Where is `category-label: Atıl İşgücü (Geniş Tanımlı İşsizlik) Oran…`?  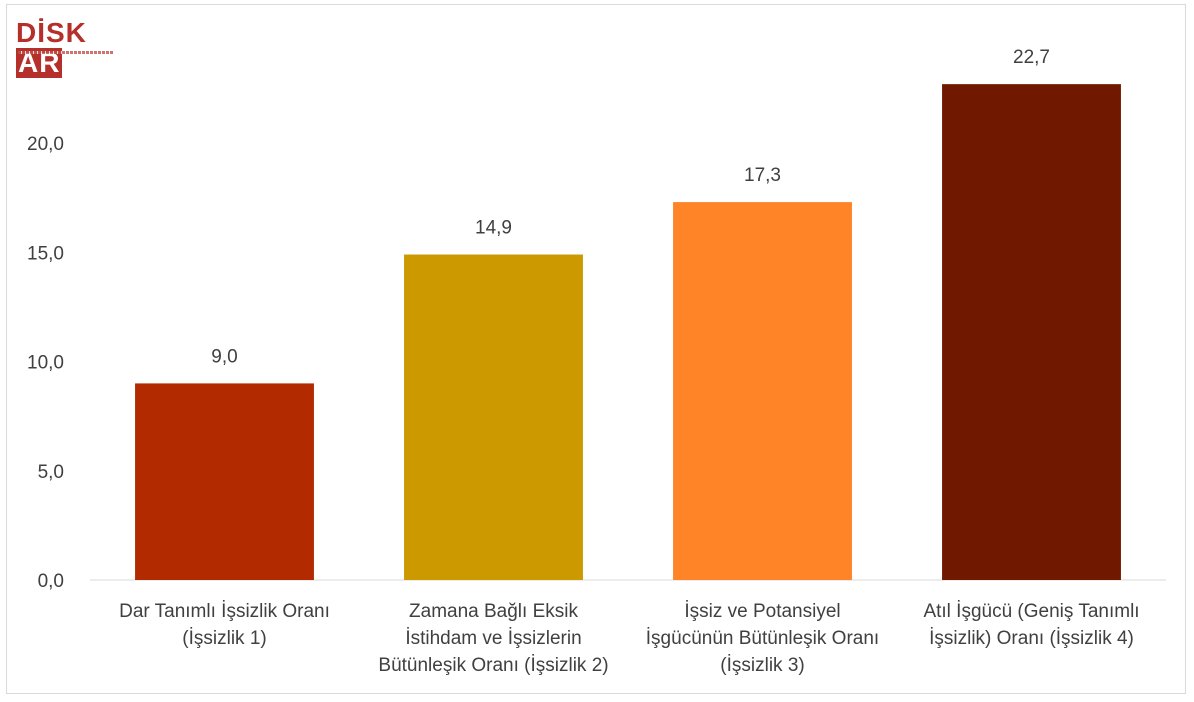
category-label: Atıl İşgücü (Geniş Tanımlı İşsizlik) Oran… is located at coordinates (1031, 625).